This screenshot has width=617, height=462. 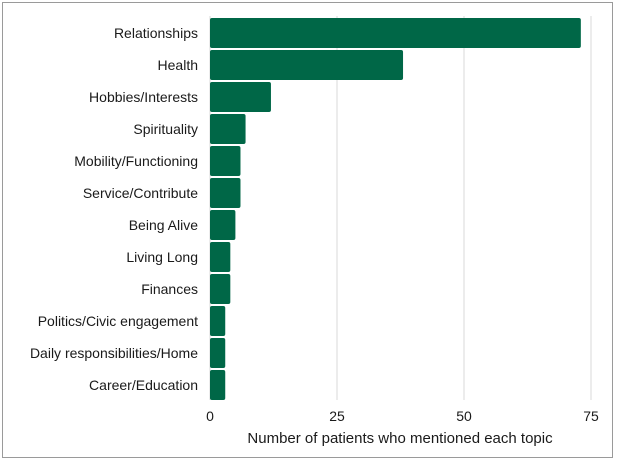 What do you see at coordinates (402, 416) in the screenshot?
I see `x-tick-labels: 0 25 50 75` at bounding box center [402, 416].